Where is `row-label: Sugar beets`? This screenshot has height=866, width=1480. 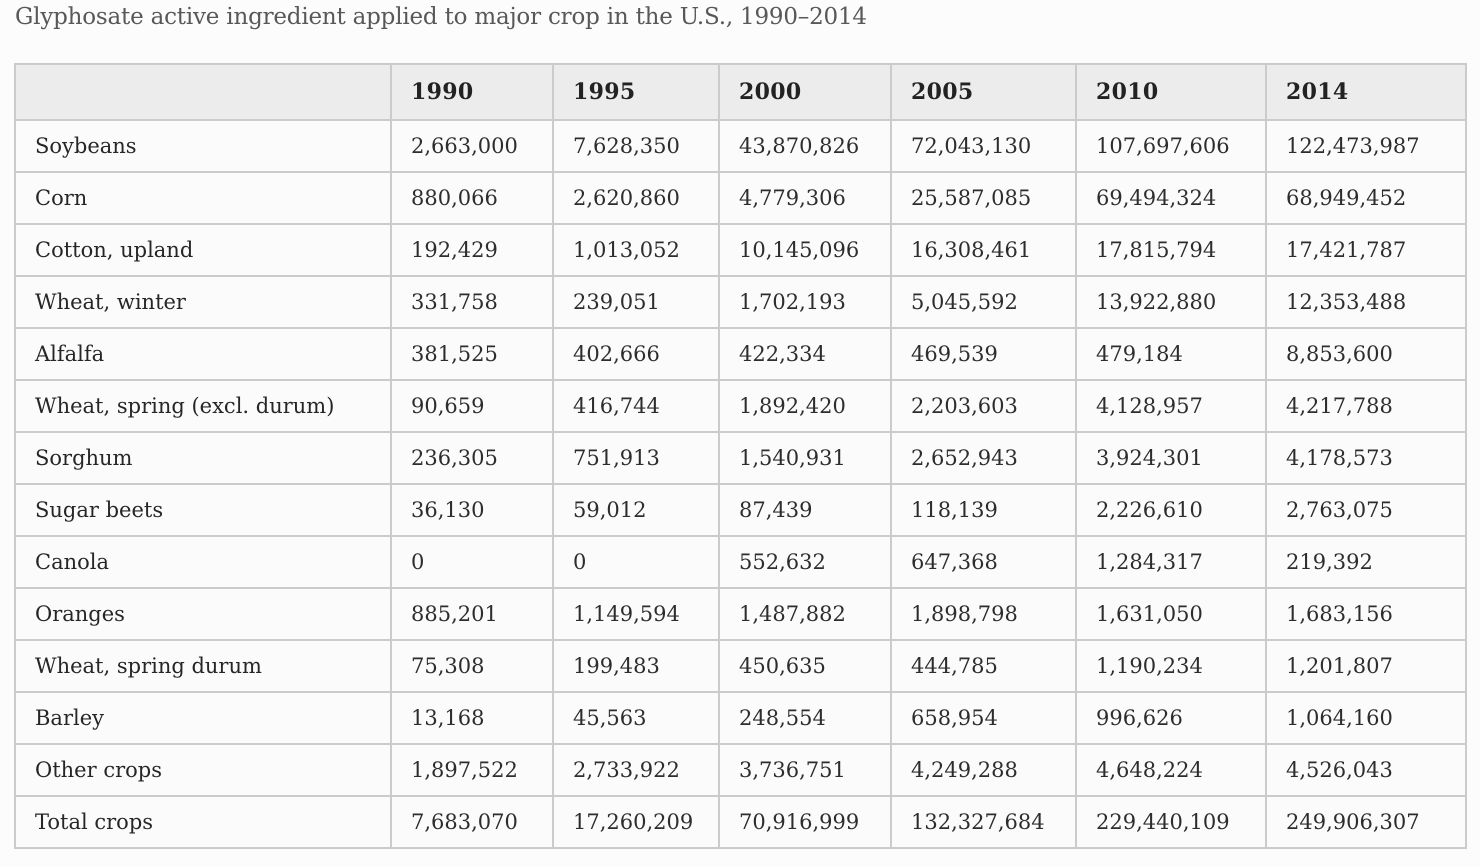
row-label: Sugar beets is located at coordinates (203, 510).